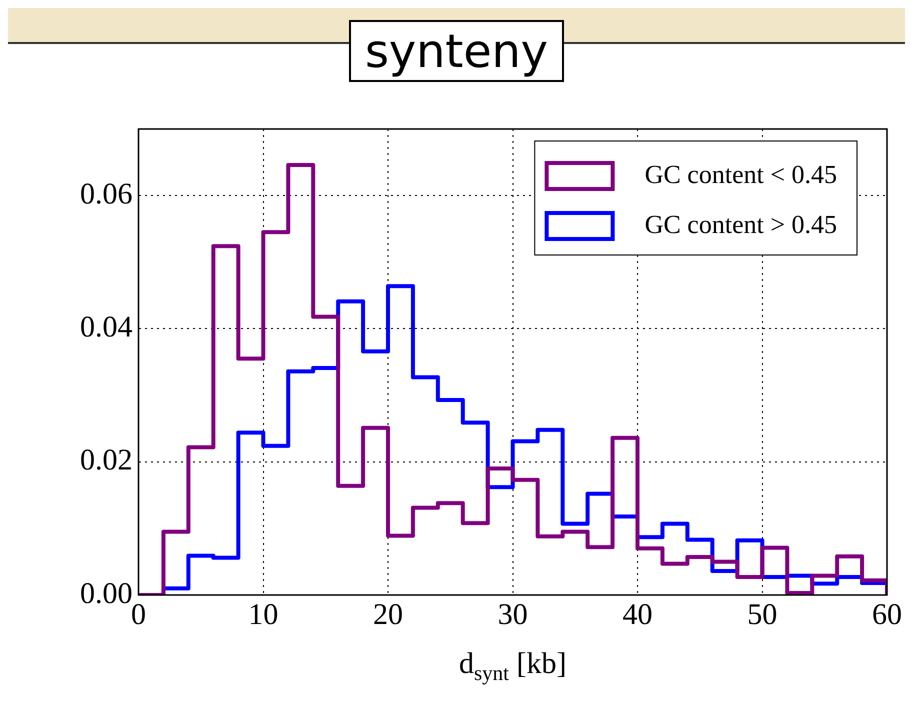  Describe the element at coordinates (456, 51) in the screenshot. I see `chart-title: synteny` at that location.